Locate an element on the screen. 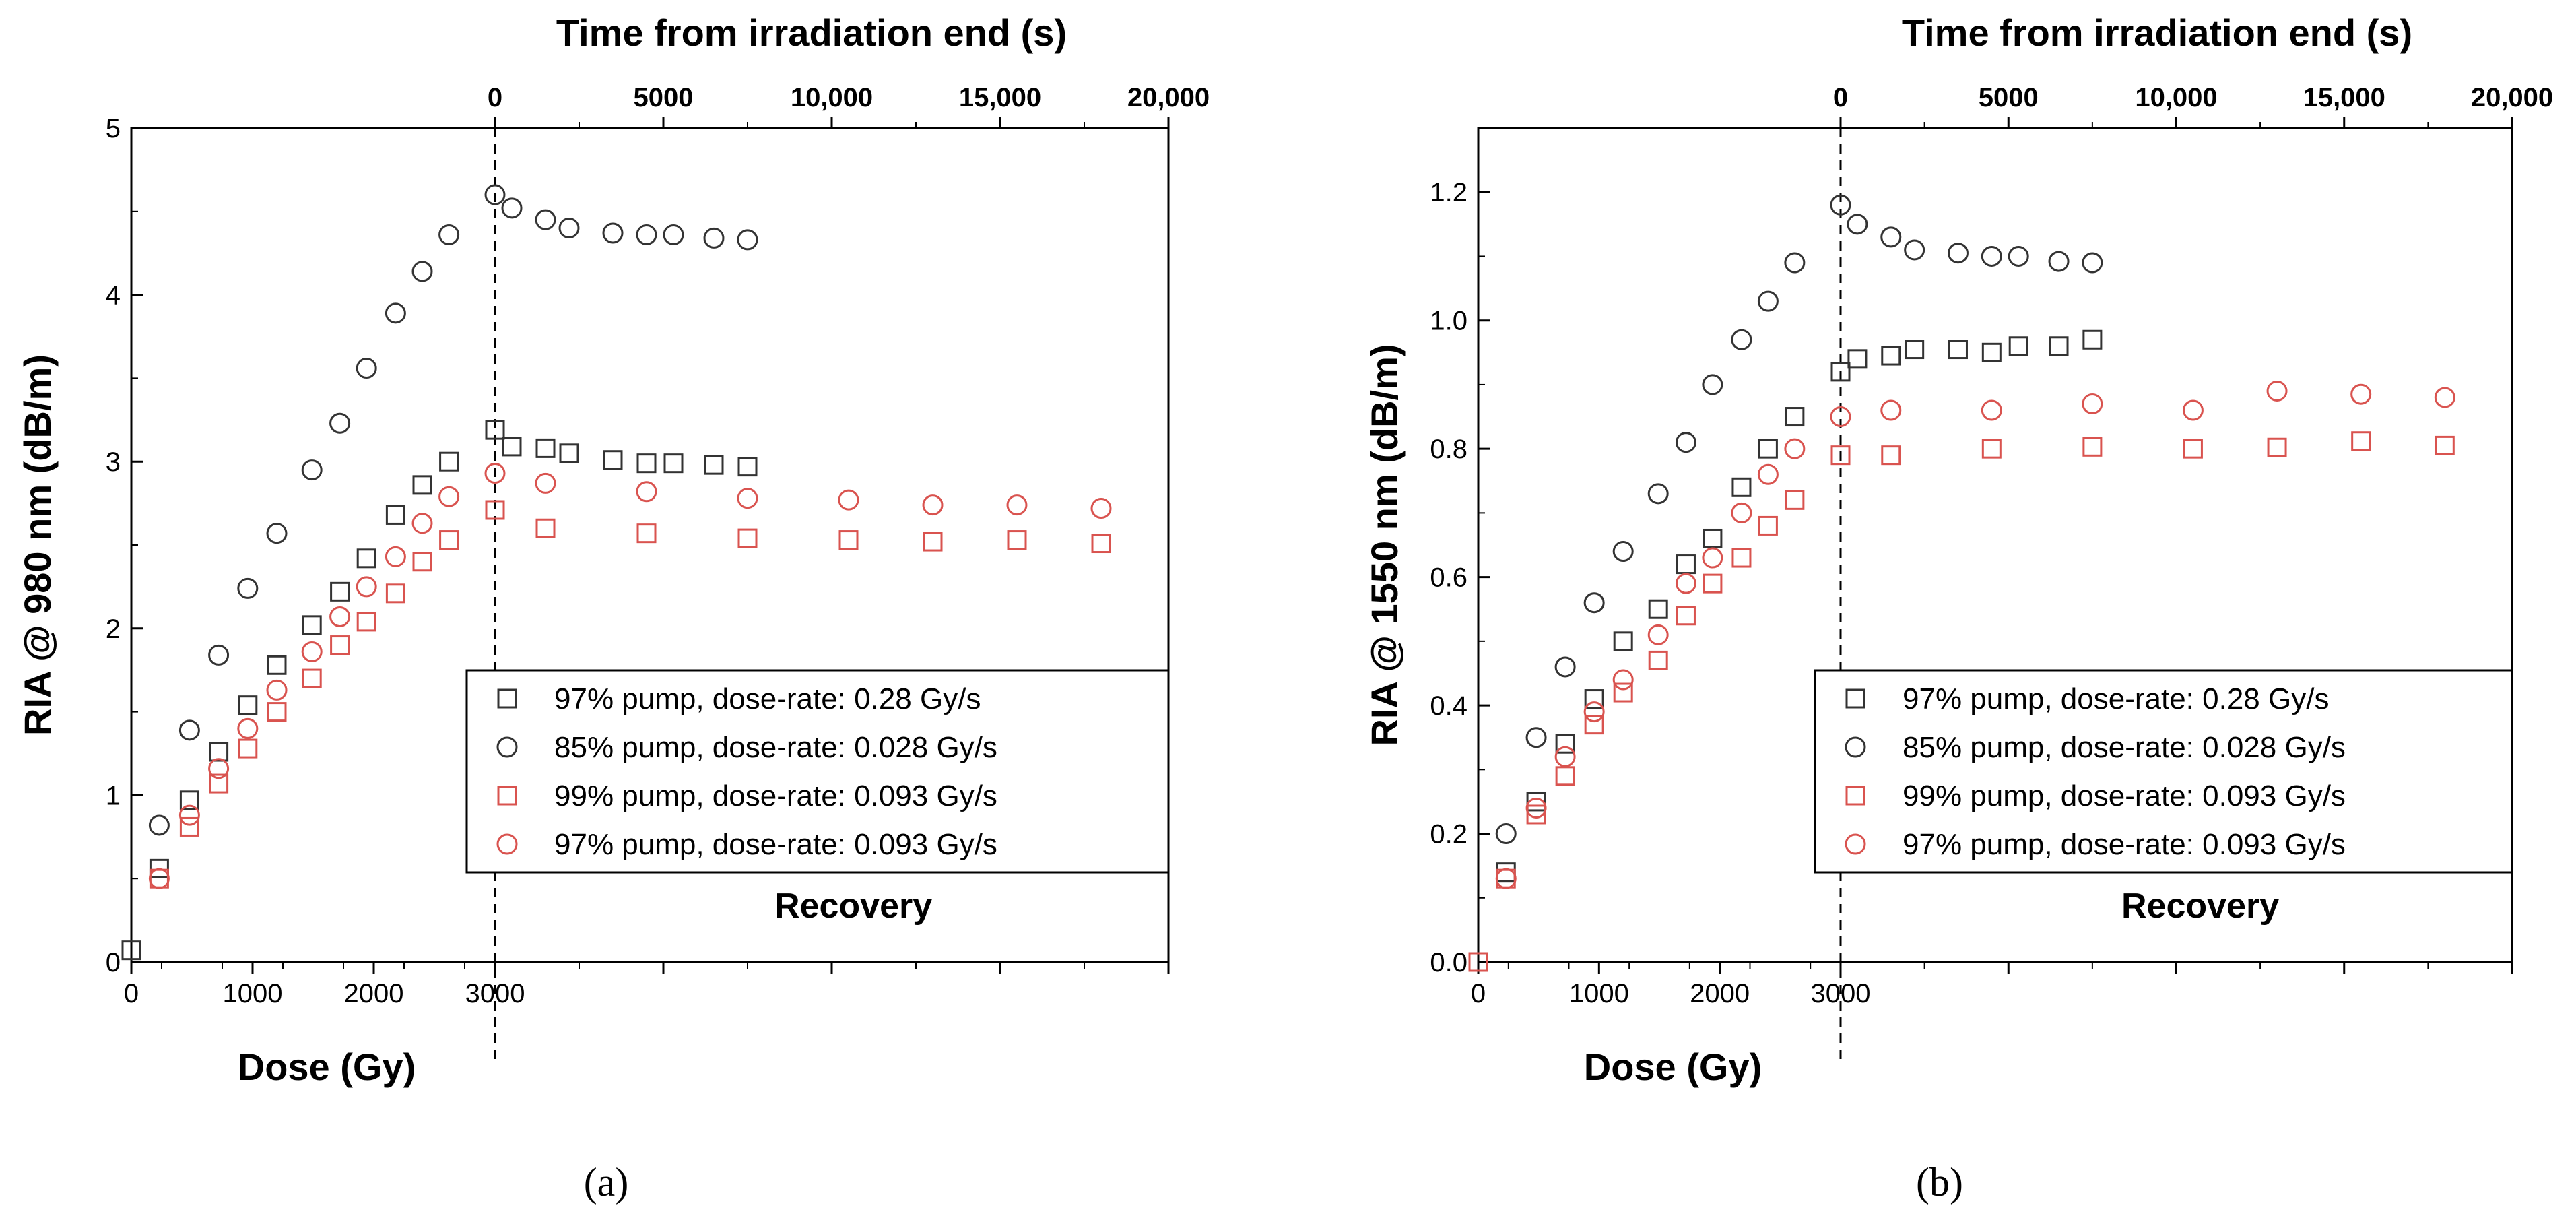 Image resolution: width=2576 pixels, height=1218 pixels. legend-entry-label: 97% pump, dose-rate: 0.28 Gy/s is located at coordinates (767, 698).